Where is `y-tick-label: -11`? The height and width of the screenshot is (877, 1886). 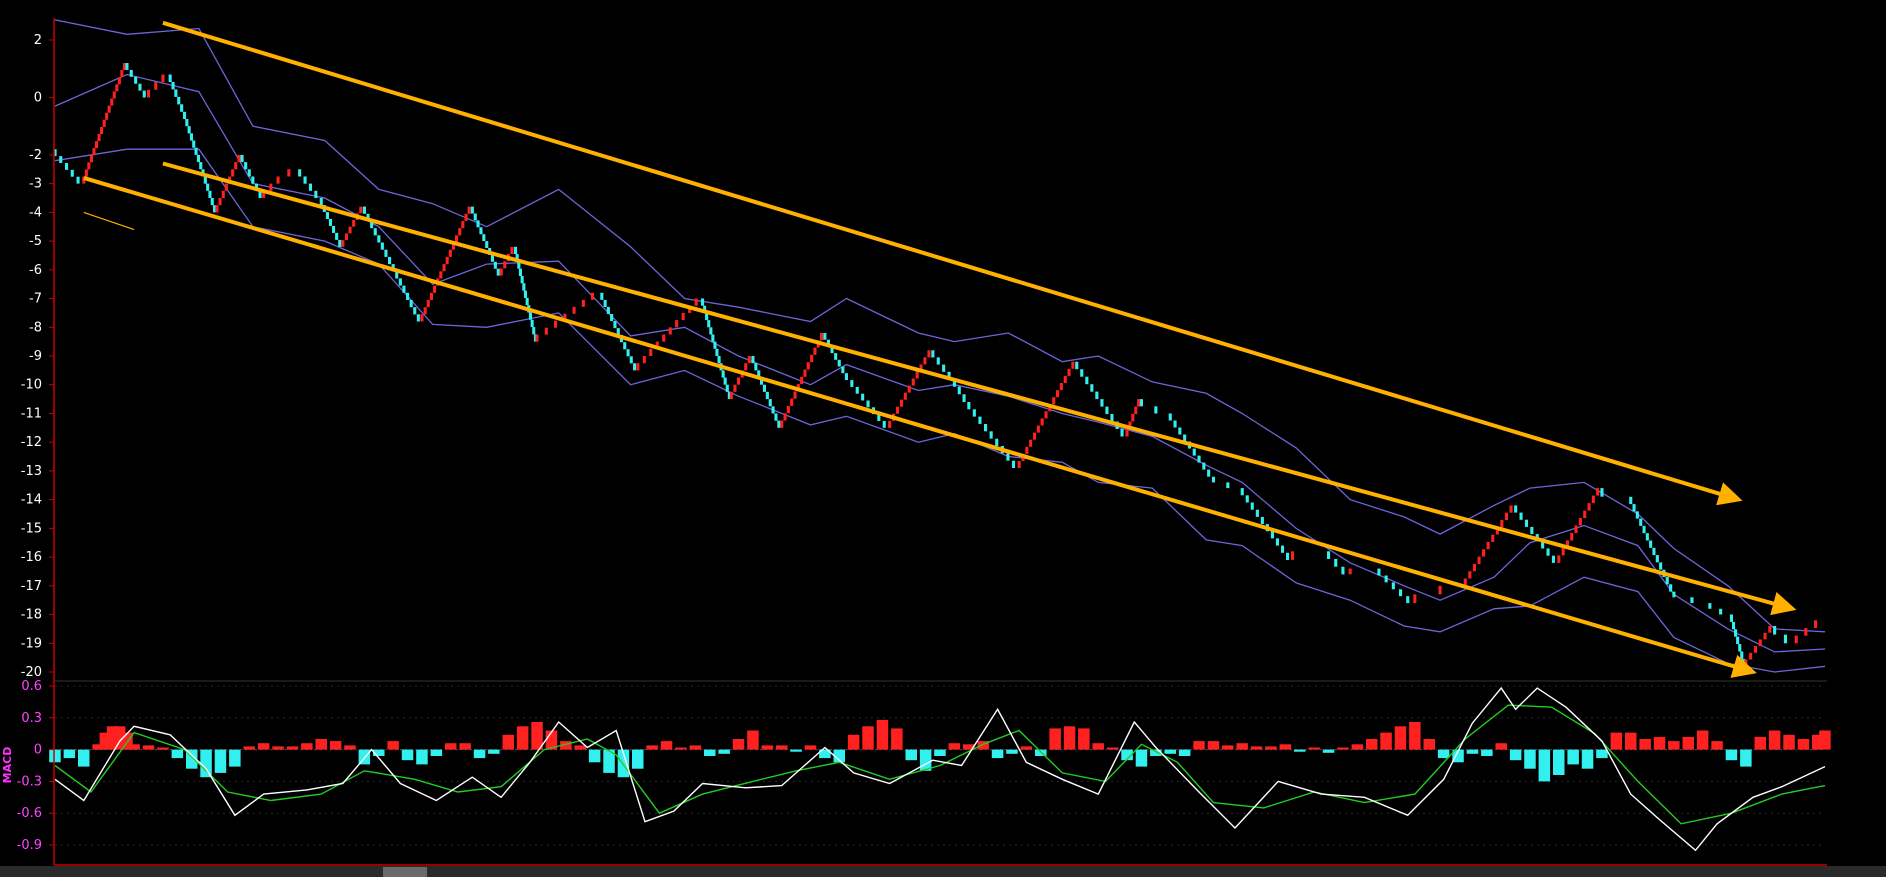
y-tick-label: -11 is located at coordinates (31, 413).